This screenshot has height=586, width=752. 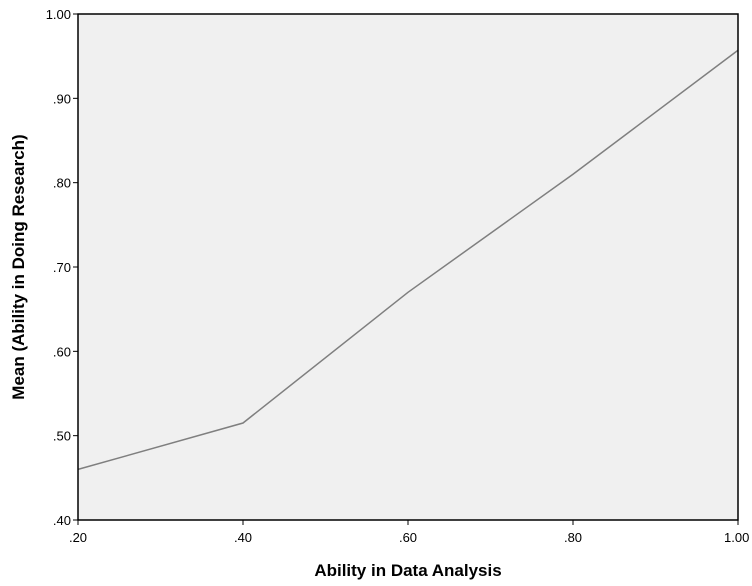 What do you see at coordinates (243, 537) in the screenshot?
I see `x-tick-label: .40` at bounding box center [243, 537].